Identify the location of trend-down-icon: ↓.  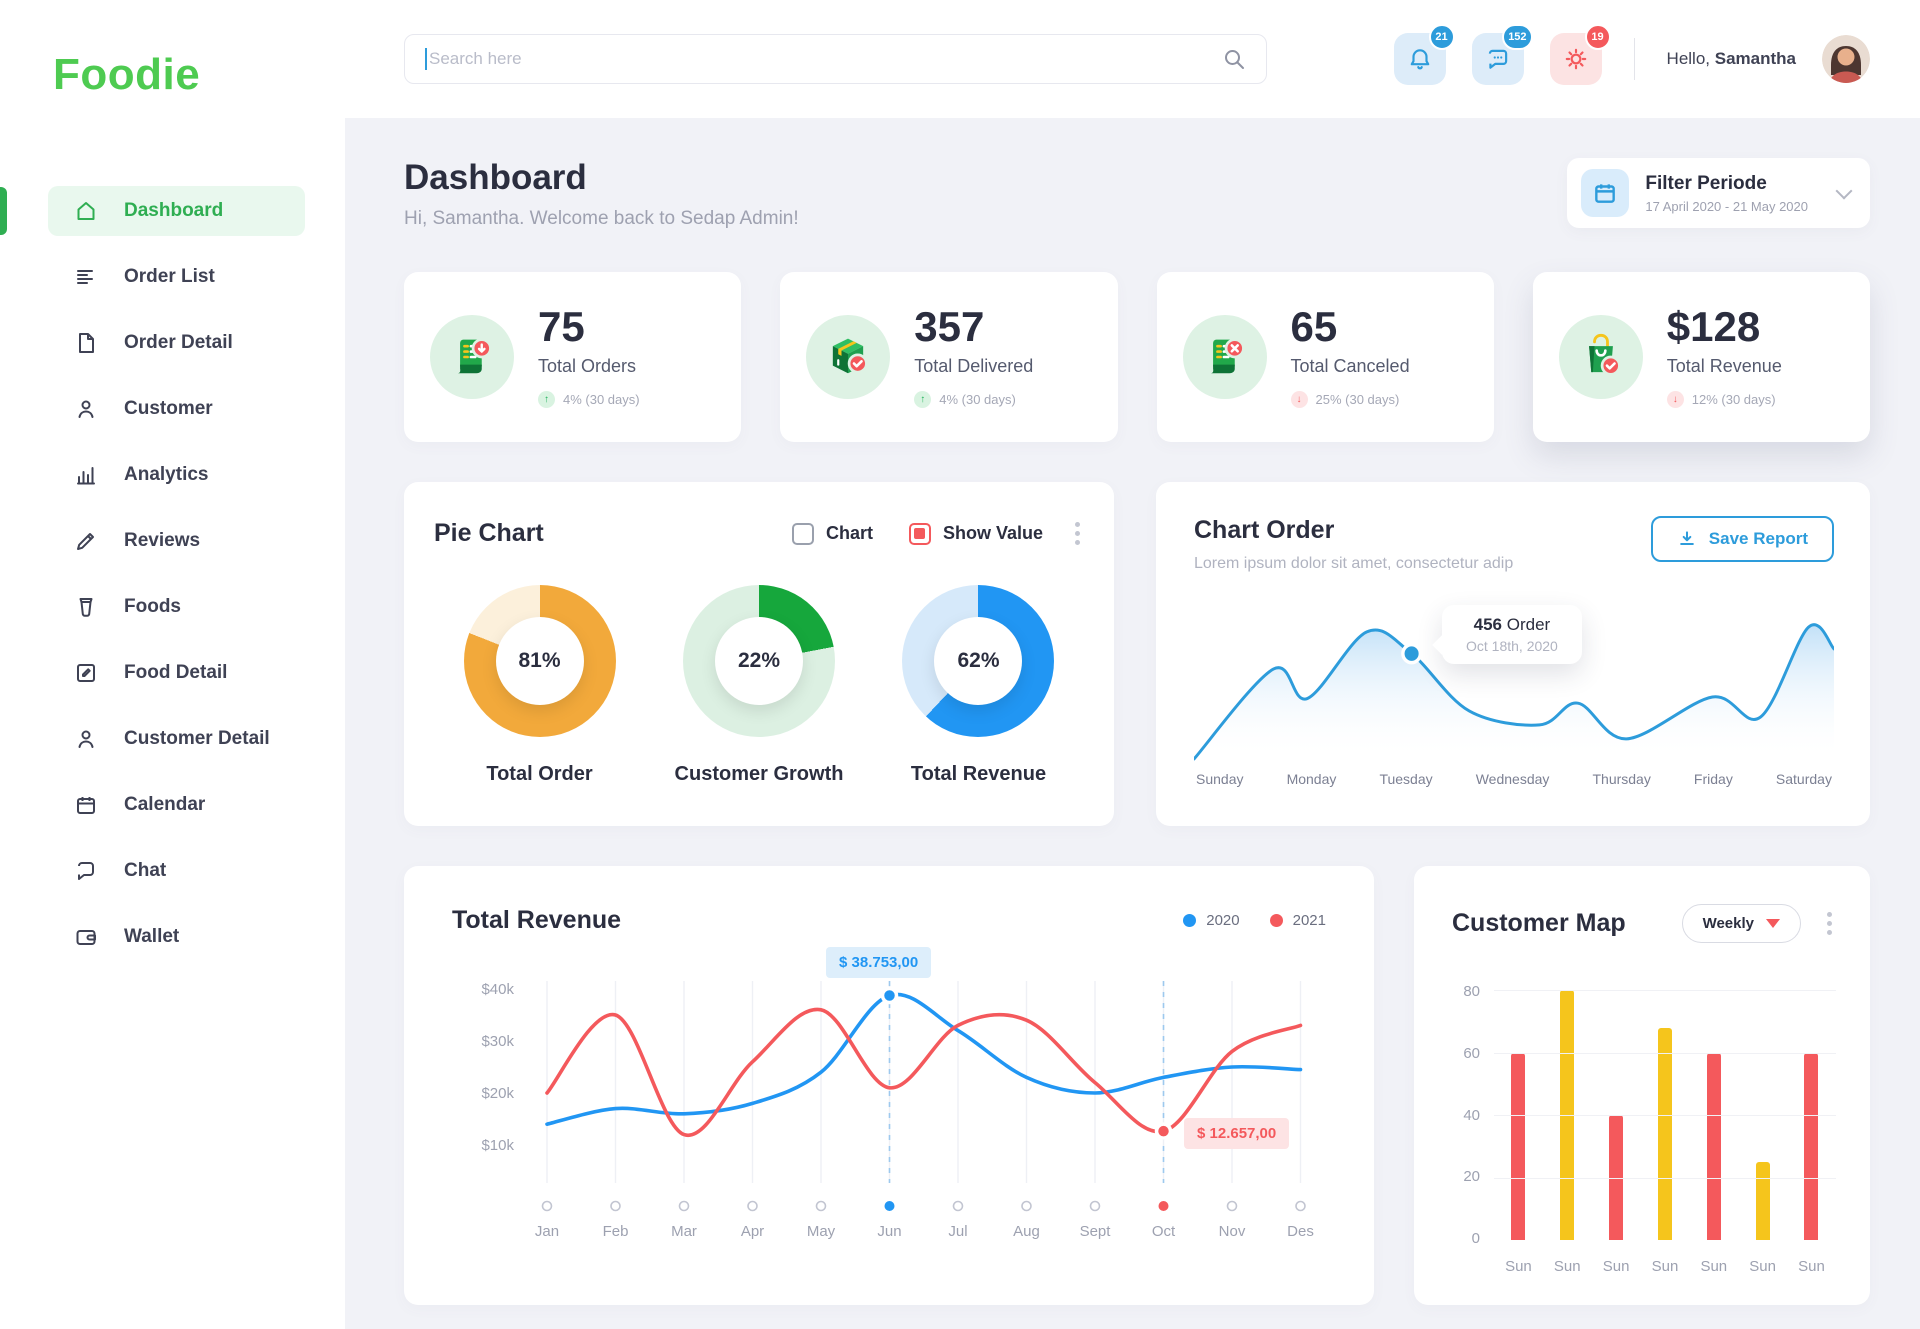
(1299, 399).